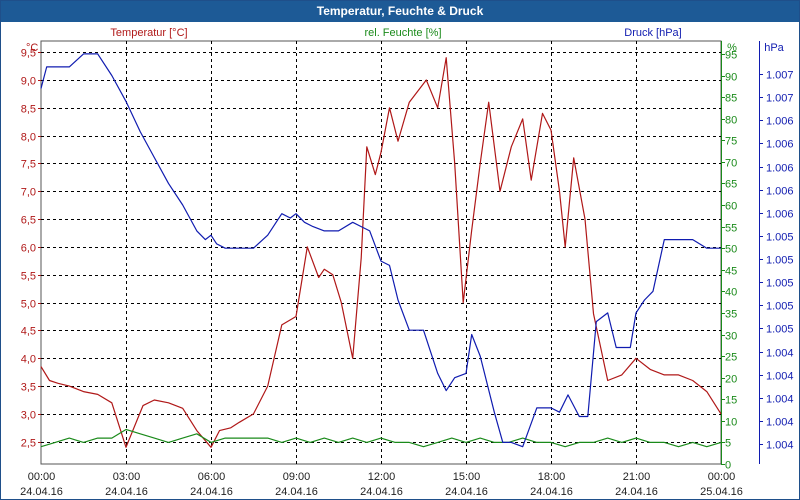  What do you see at coordinates (28, 444) in the screenshot?
I see `temperature-tick-label: 2,5` at bounding box center [28, 444].